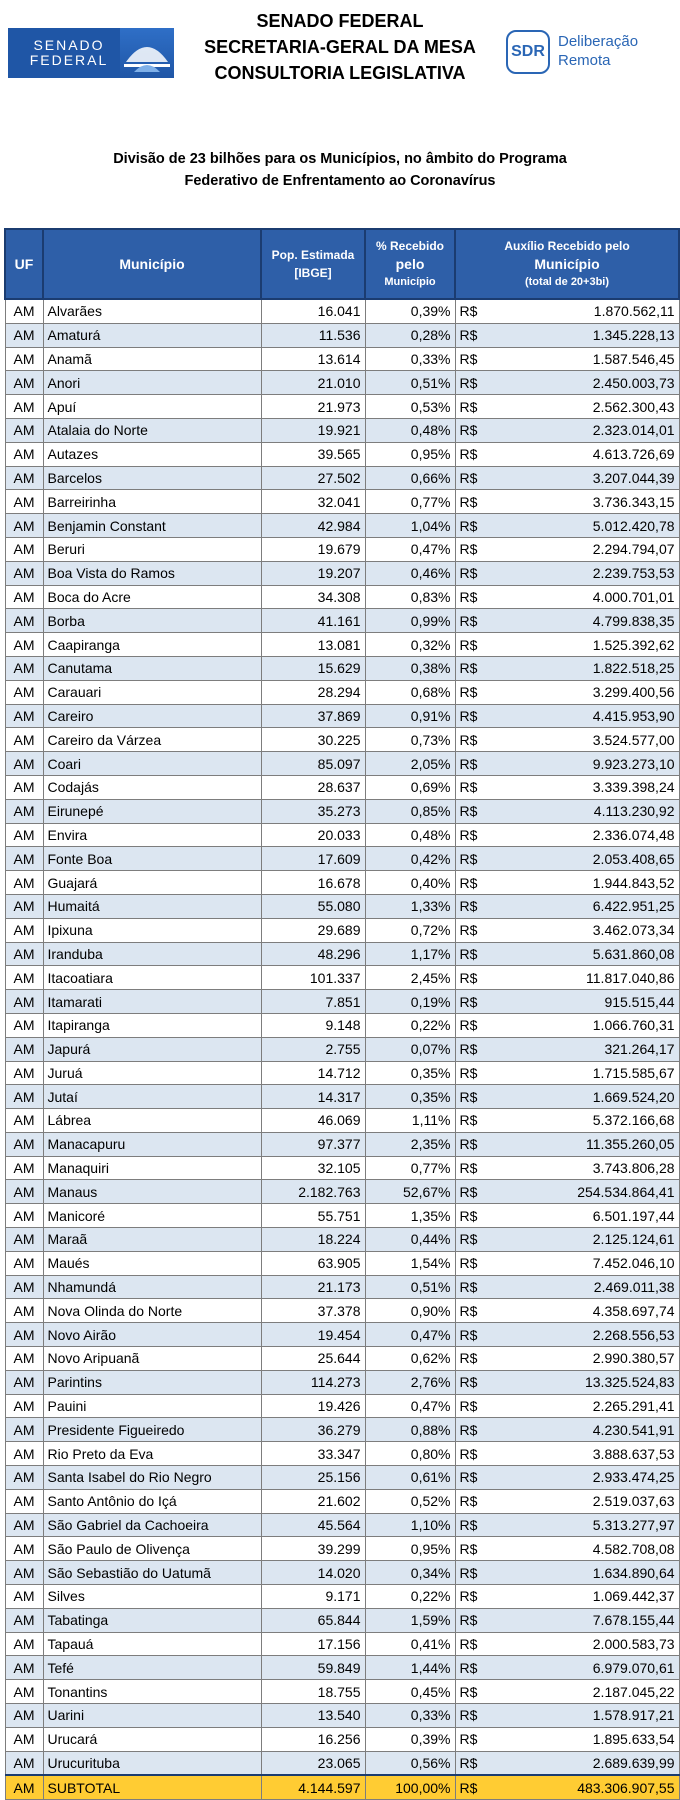 The image size is (680, 1800). I want to click on cell-pop: 14.317, so click(313, 1097).